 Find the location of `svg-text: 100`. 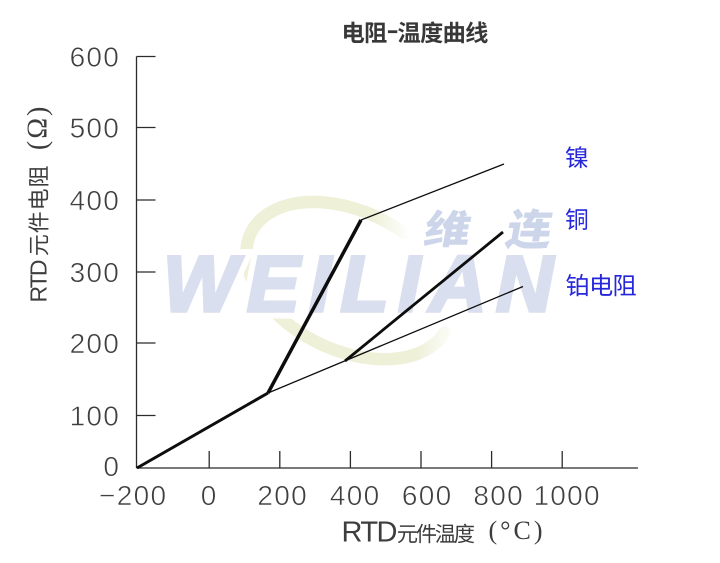

svg-text: 100 is located at coordinates (95, 415).